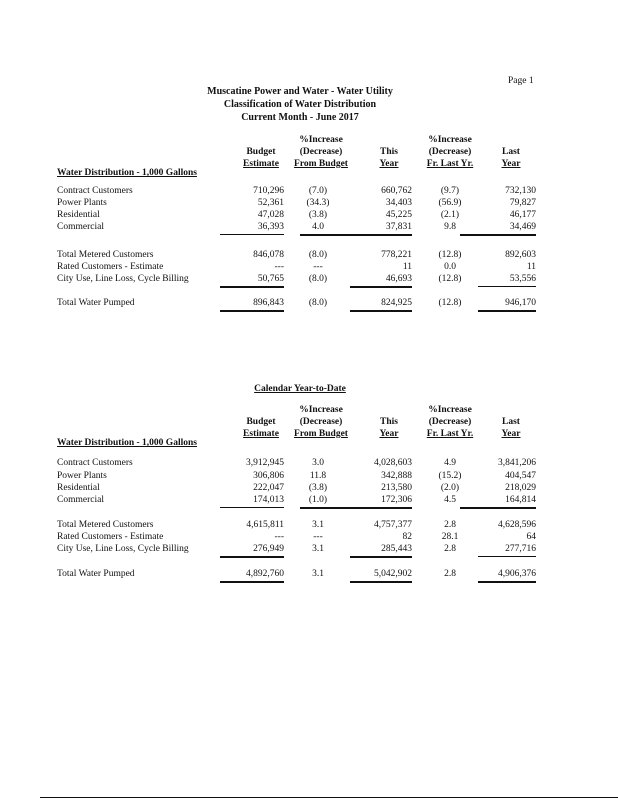 Image resolution: width=618 pixels, height=800 pixels. Describe the element at coordinates (123, 549) in the screenshot. I see `row-label: City Use, Line Loss, Cycle Billing` at that location.